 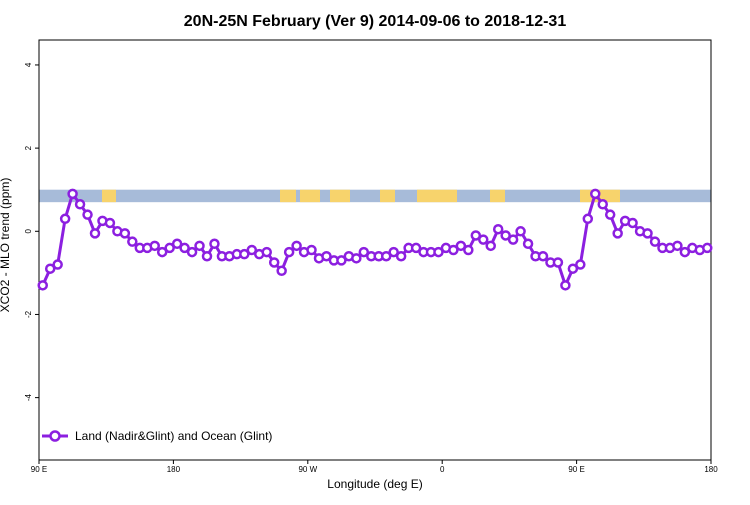 I want to click on y-tick-label: 4, so click(x=28, y=64).